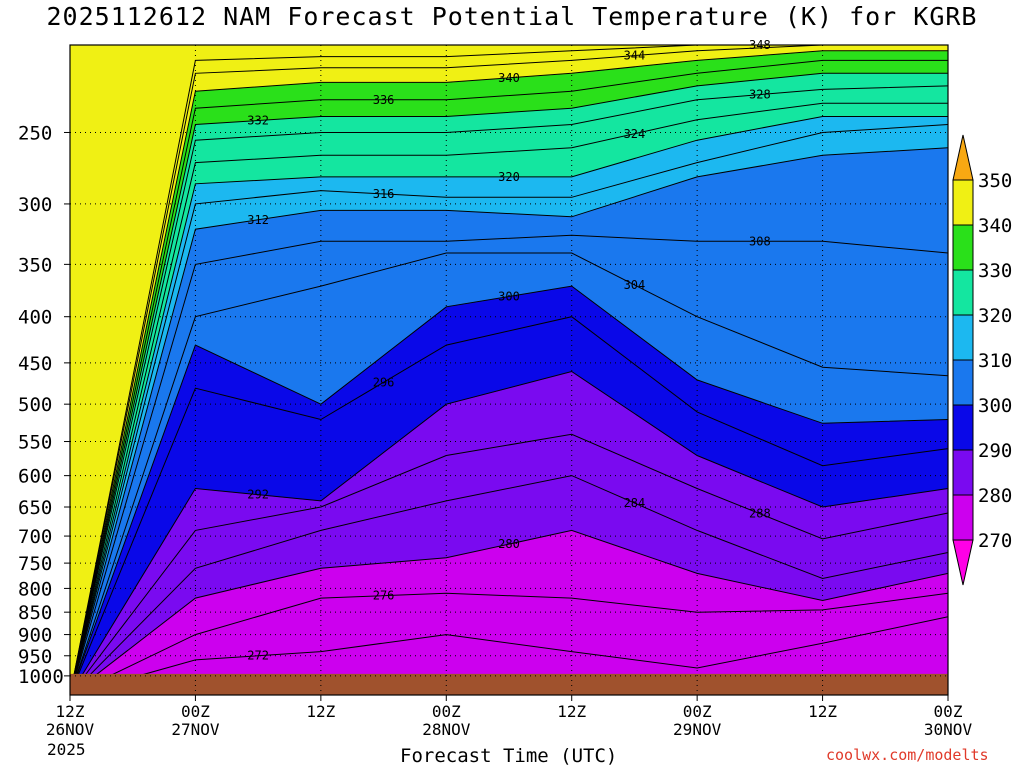 Image resolution: width=1024 pixels, height=768 pixels. What do you see at coordinates (35, 508) in the screenshot?
I see `y-tick-label-650: 650` at bounding box center [35, 508].